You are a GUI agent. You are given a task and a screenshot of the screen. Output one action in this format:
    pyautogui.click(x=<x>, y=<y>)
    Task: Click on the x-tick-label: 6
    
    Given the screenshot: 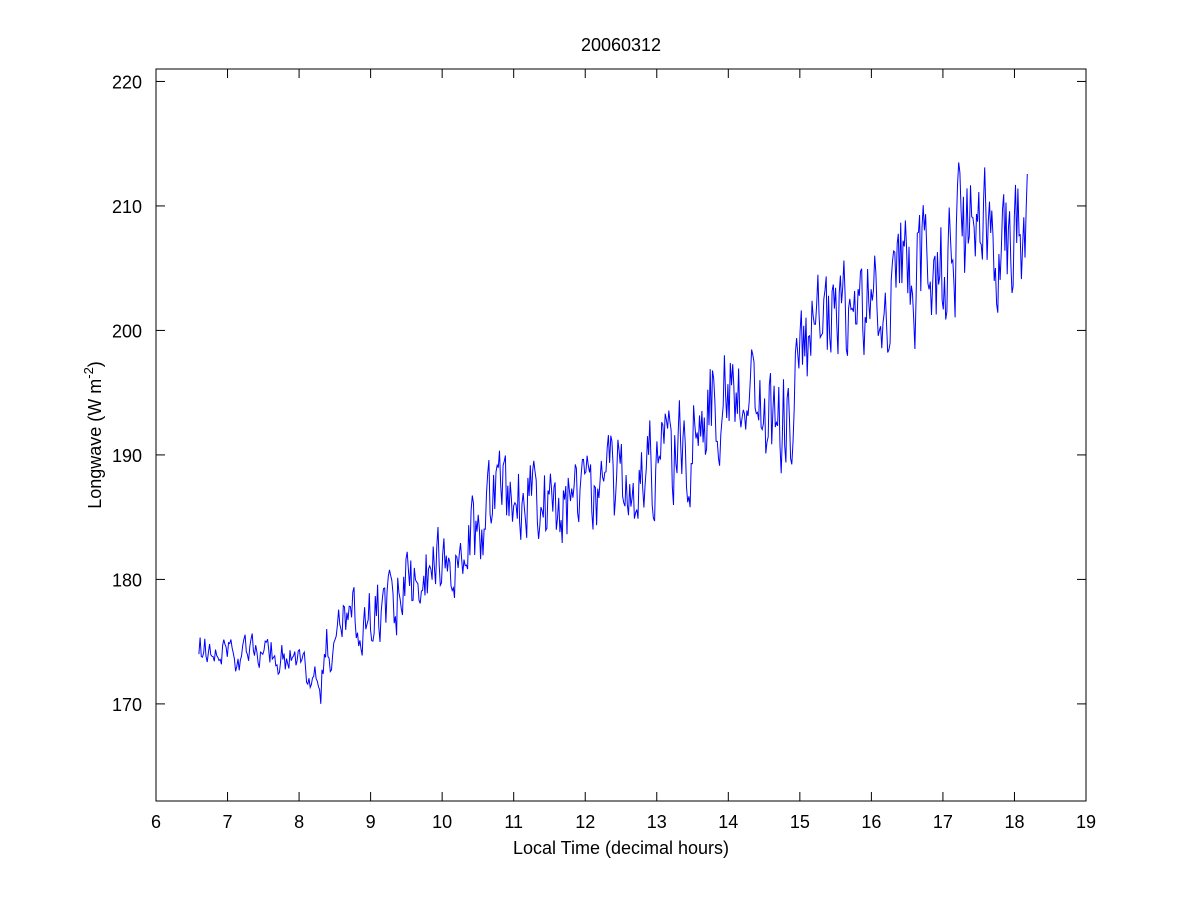 What is the action you would take?
    pyautogui.click(x=156, y=822)
    